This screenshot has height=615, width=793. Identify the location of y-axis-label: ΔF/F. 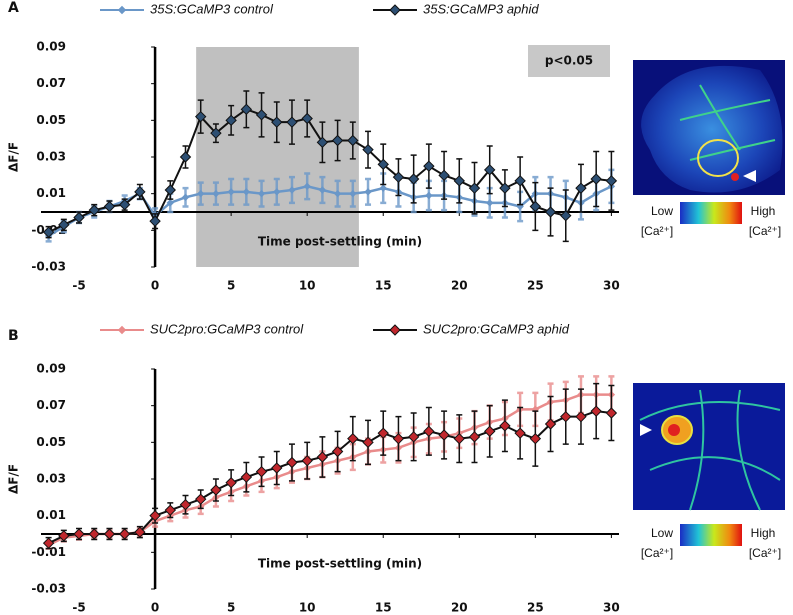
(14, 157).